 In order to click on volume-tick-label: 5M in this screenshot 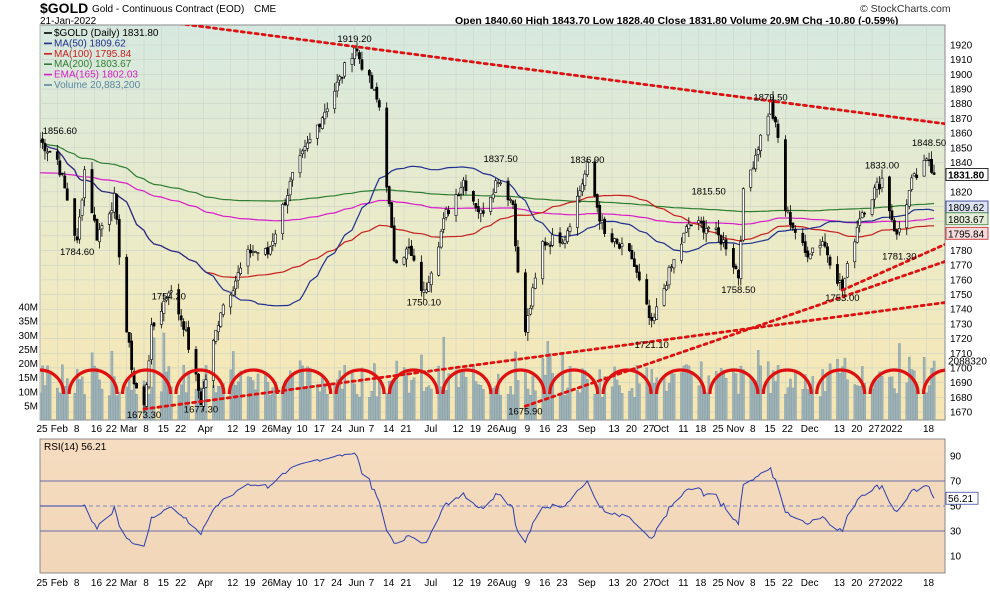, I will do `click(31, 406)`.